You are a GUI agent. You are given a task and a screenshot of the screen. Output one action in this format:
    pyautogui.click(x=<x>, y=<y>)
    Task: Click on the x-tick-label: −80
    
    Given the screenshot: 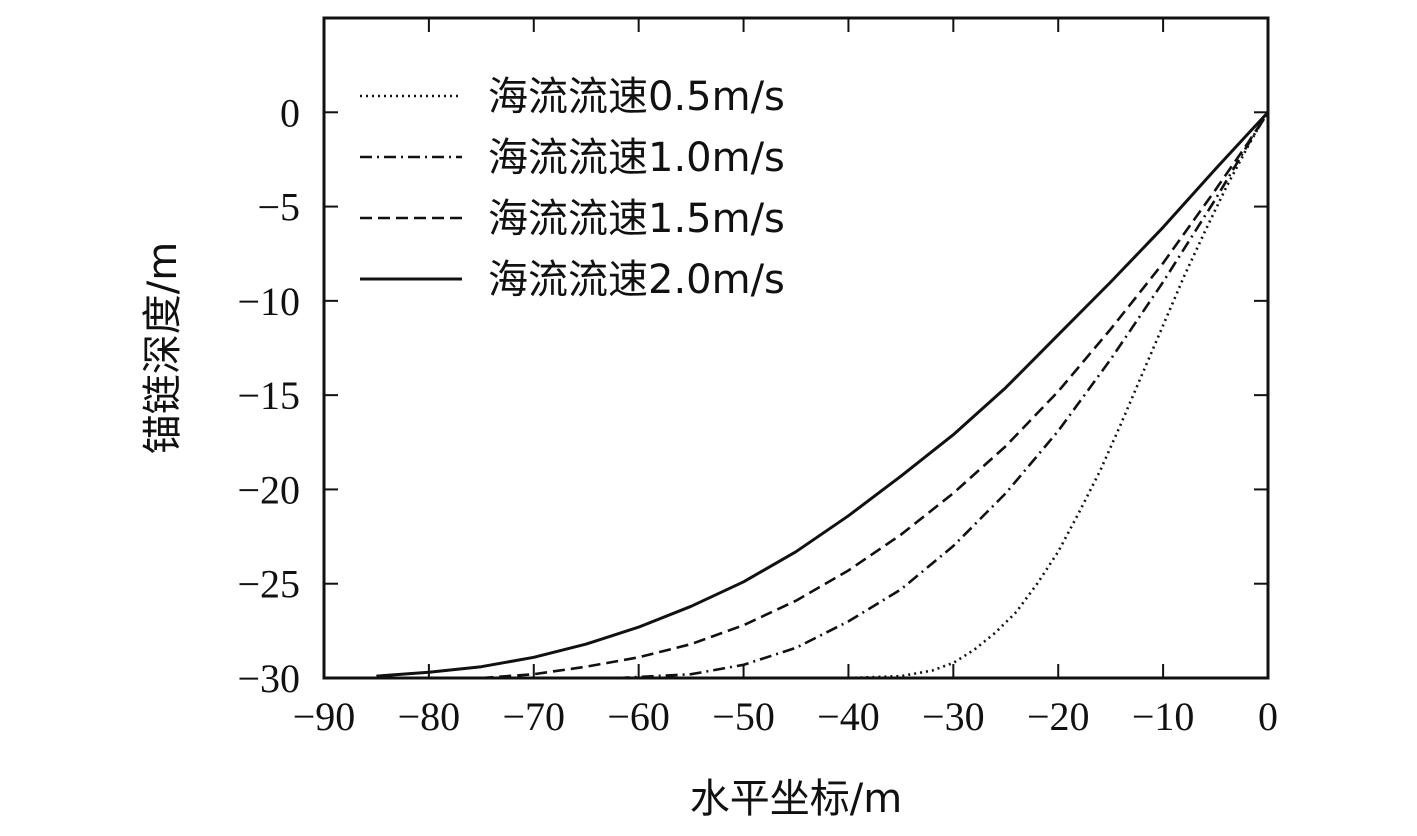 What is the action you would take?
    pyautogui.click(x=429, y=716)
    